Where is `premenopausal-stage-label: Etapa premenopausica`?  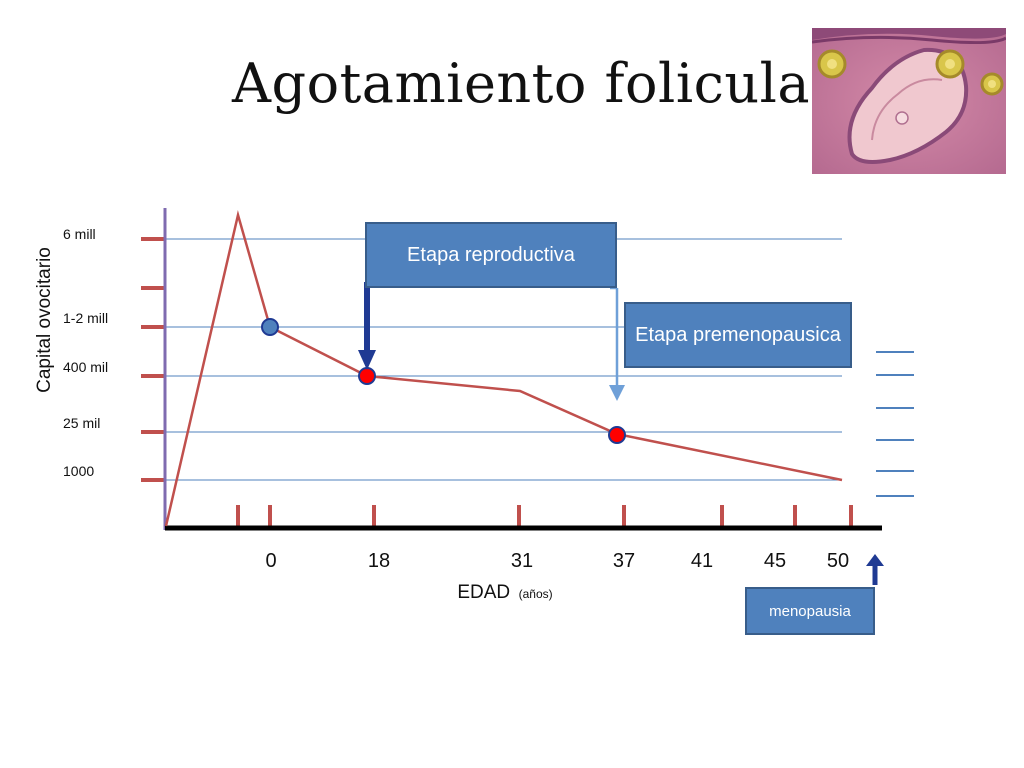
premenopausal-stage-label: Etapa premenopausica is located at coordinates (738, 335).